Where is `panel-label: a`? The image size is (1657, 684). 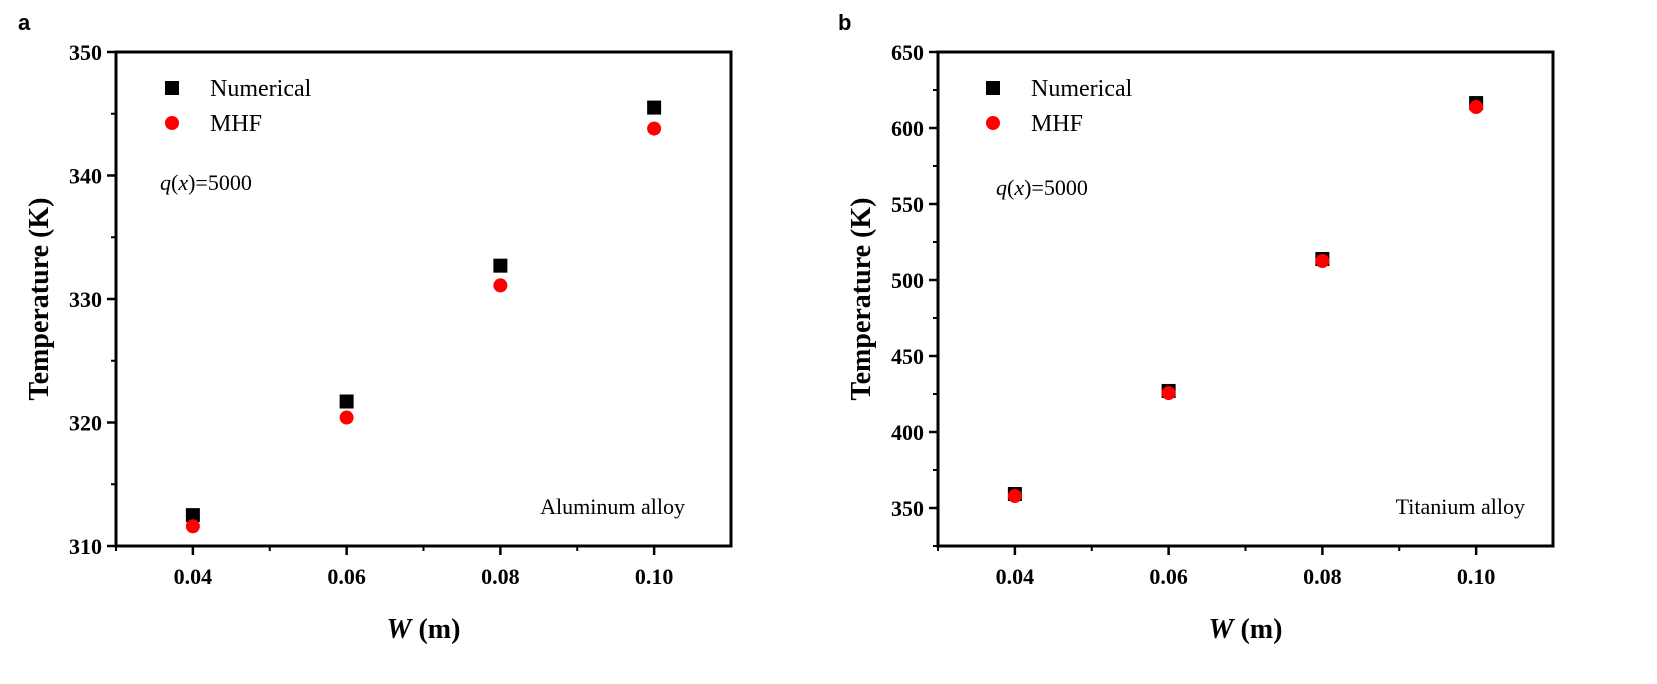 panel-label: a is located at coordinates (24, 22).